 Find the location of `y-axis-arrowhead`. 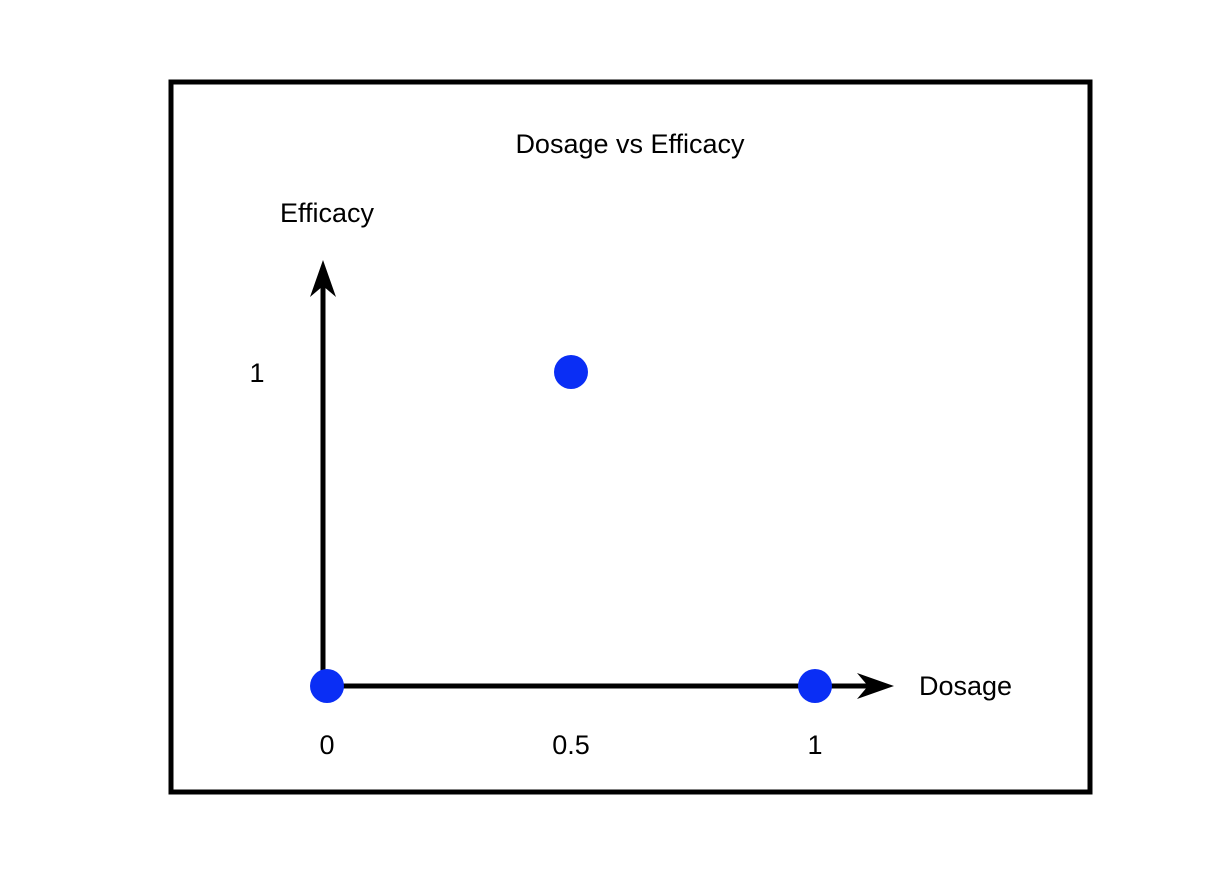

y-axis-arrowhead is located at coordinates (323, 278).